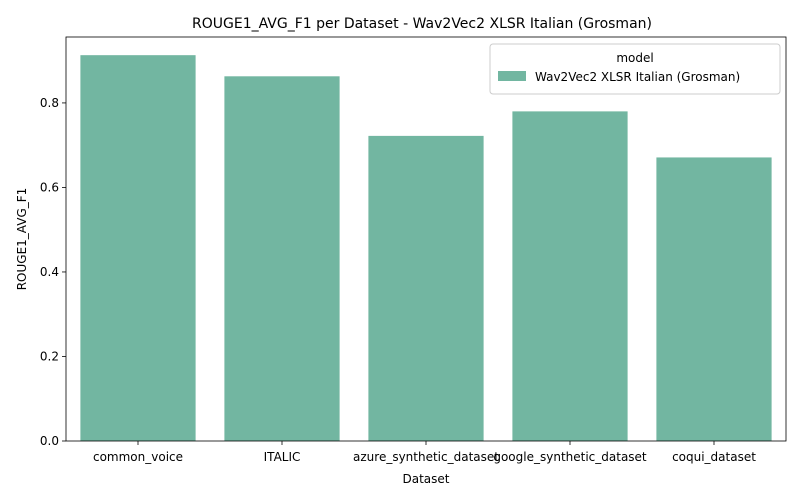  I want to click on legend-swatch, so click(512, 76).